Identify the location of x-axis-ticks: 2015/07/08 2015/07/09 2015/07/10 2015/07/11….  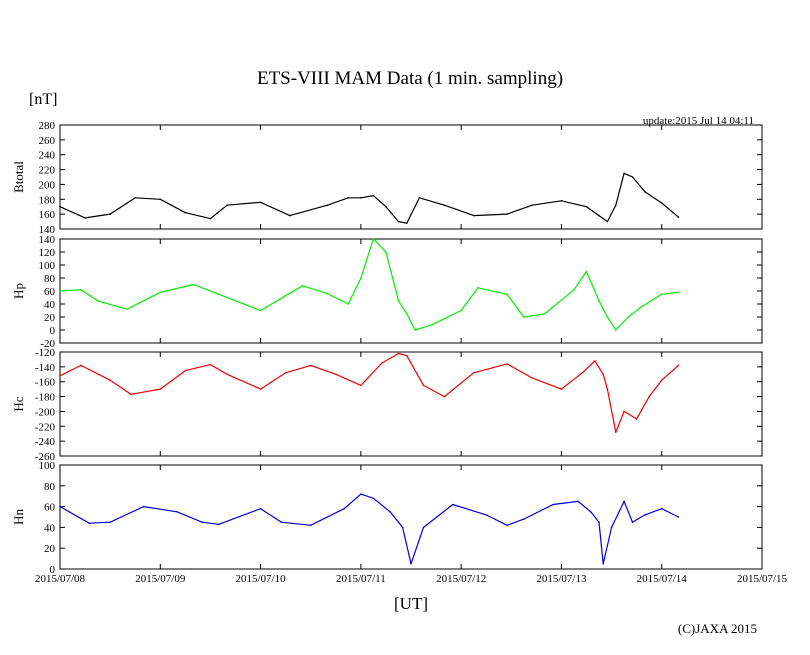
(411, 579).